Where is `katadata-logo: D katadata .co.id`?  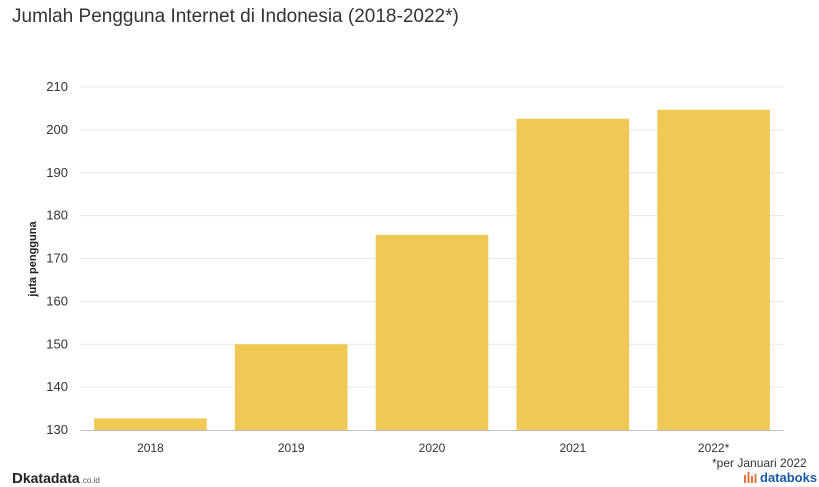 katadata-logo: D katadata .co.id is located at coordinates (56, 478).